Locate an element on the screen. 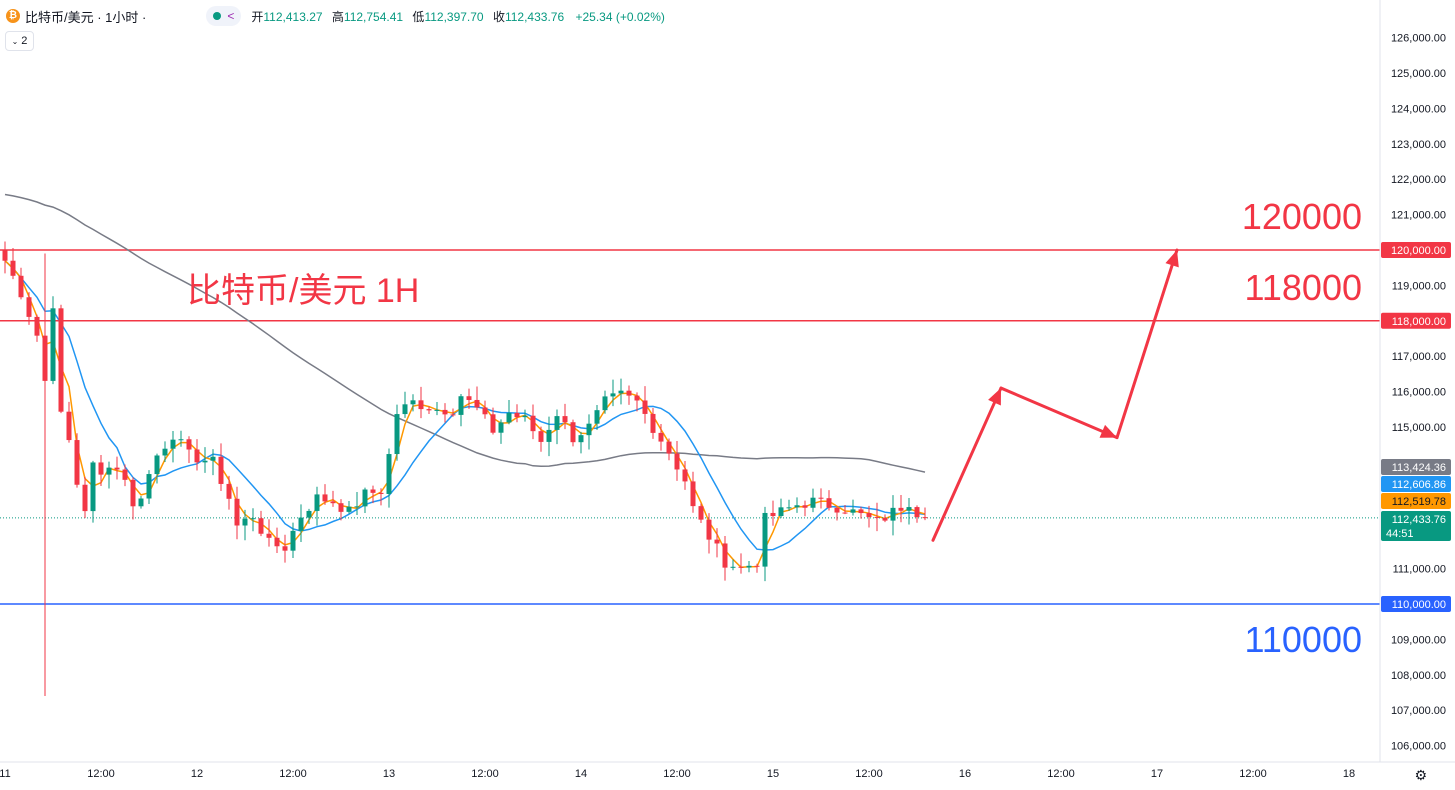 This screenshot has width=1455, height=790. ohlc-high: 112,754.41 is located at coordinates (373, 16).